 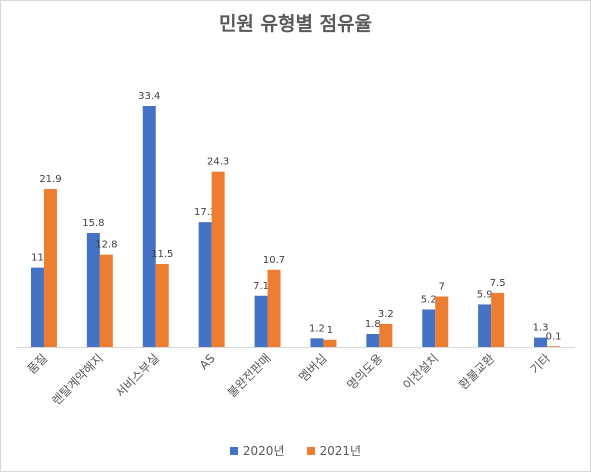 What do you see at coordinates (364, 371) in the screenshot?
I see `x-tick-label-6: 명의도용` at bounding box center [364, 371].